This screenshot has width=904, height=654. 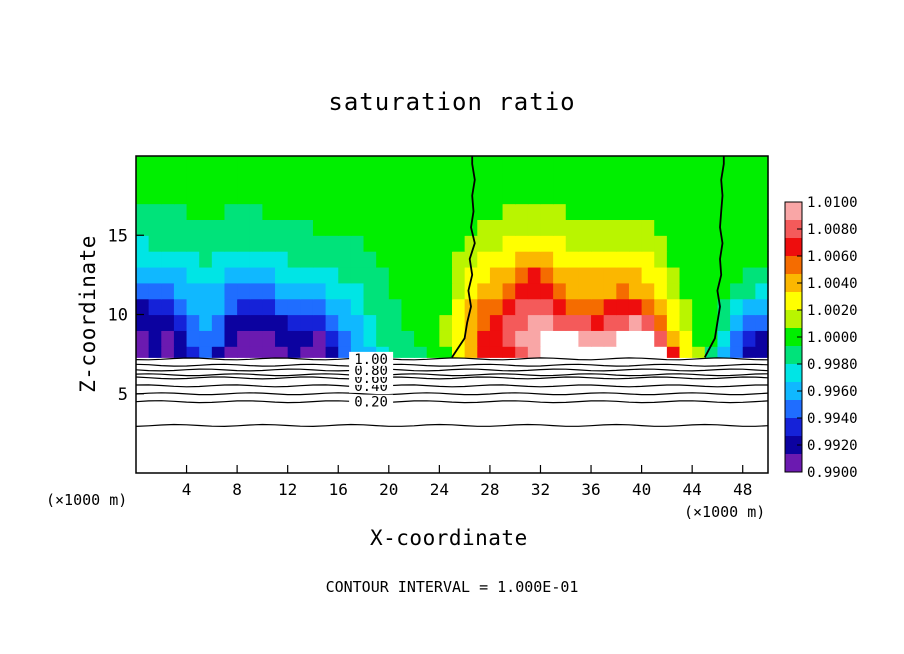 What do you see at coordinates (540, 489) in the screenshot?
I see `x-tick-label: 32` at bounding box center [540, 489].